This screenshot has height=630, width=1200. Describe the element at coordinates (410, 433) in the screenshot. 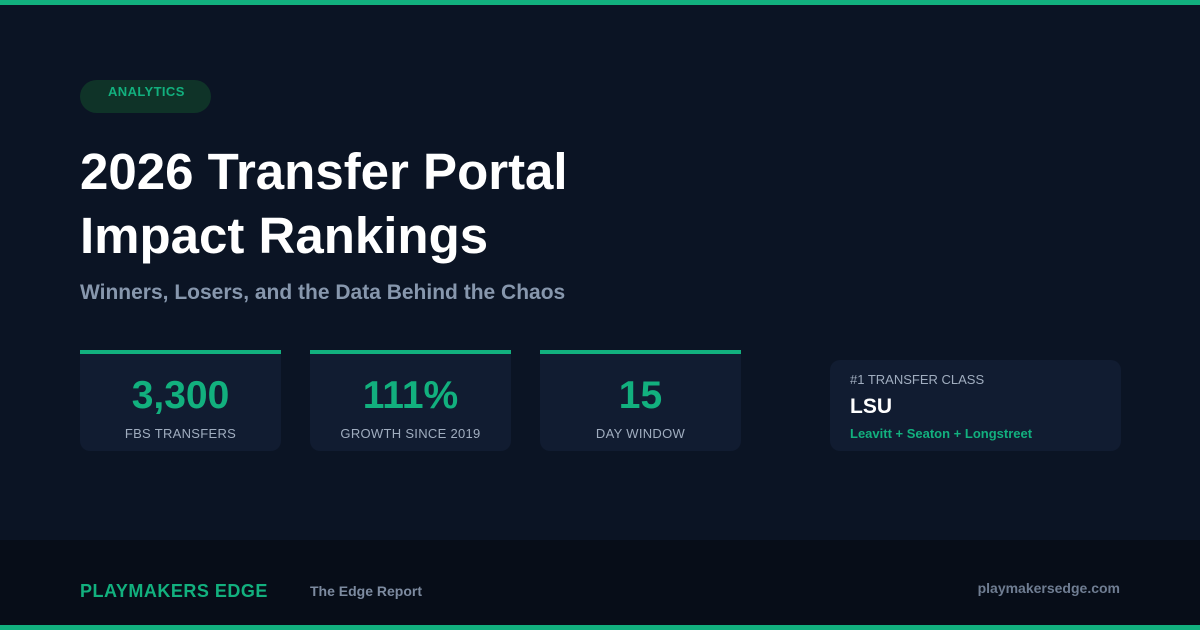

I see `stat-label: GROWTH SINCE 2019` at that location.